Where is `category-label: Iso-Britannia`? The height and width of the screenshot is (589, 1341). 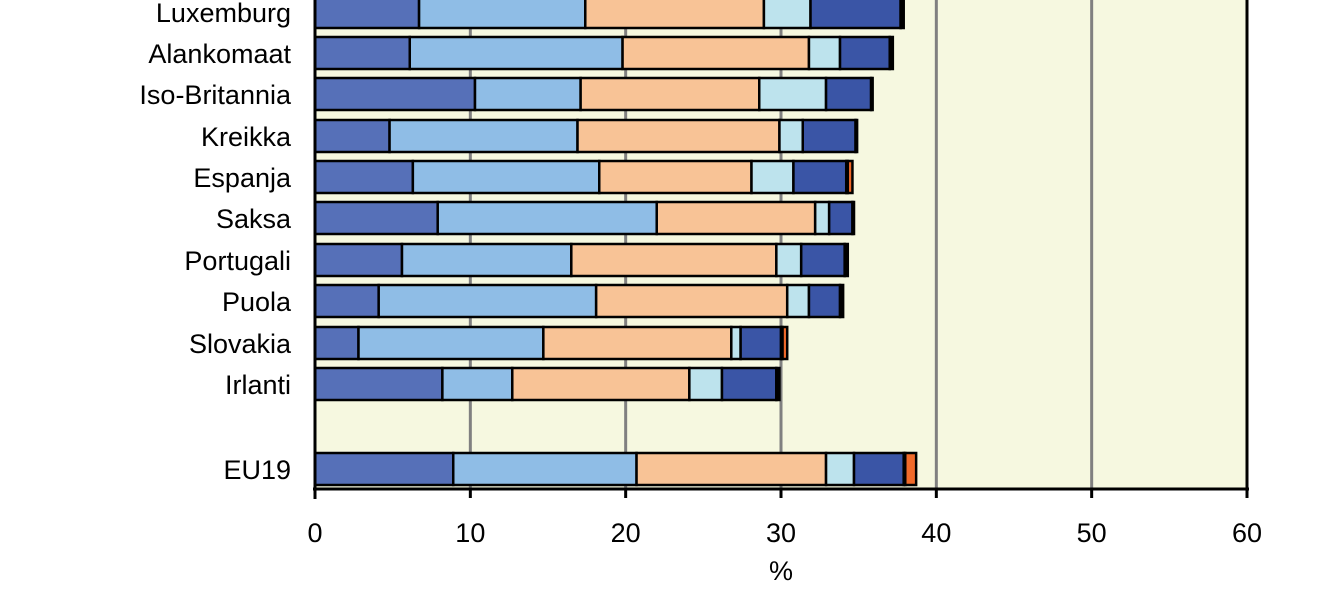
category-label: Iso-Britannia is located at coordinates (215, 95).